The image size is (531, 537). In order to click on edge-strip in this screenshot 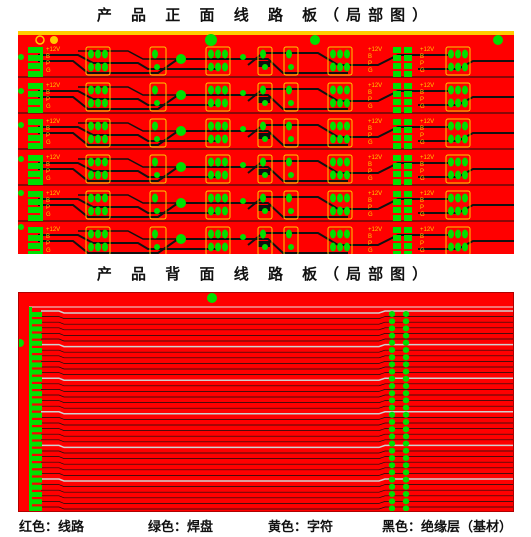, I will do `click(41, 134)`.